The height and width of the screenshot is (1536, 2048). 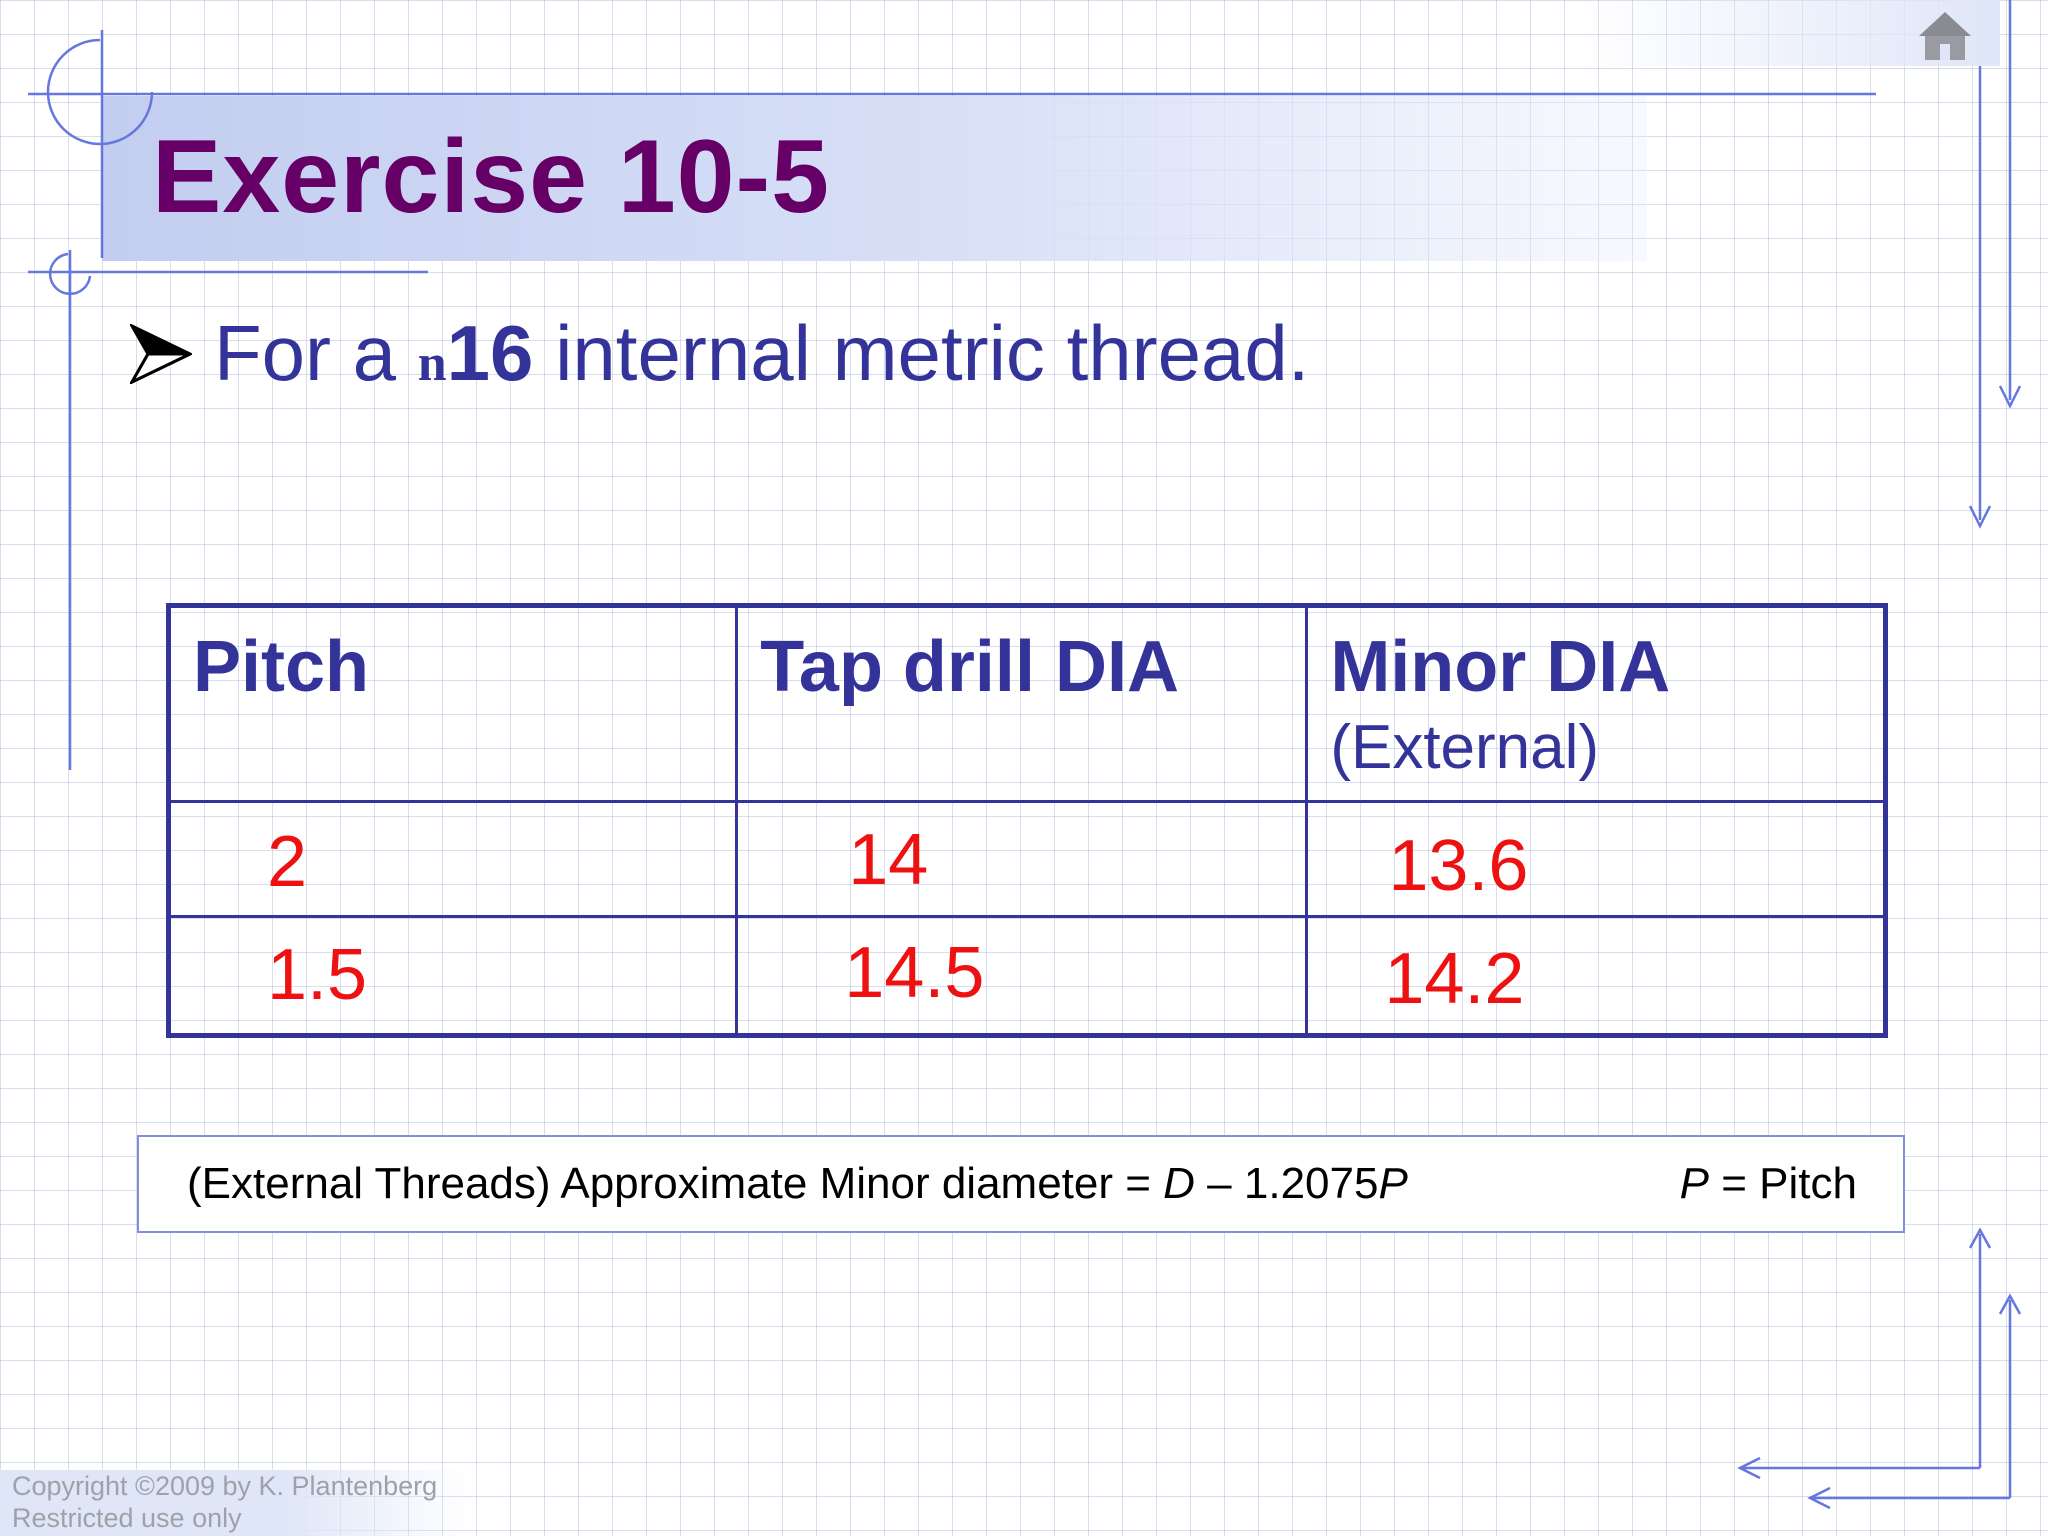 I want to click on table-header-row: Pitch Tap drill DIA Minor DIA (External), so click(x=1026, y=703).